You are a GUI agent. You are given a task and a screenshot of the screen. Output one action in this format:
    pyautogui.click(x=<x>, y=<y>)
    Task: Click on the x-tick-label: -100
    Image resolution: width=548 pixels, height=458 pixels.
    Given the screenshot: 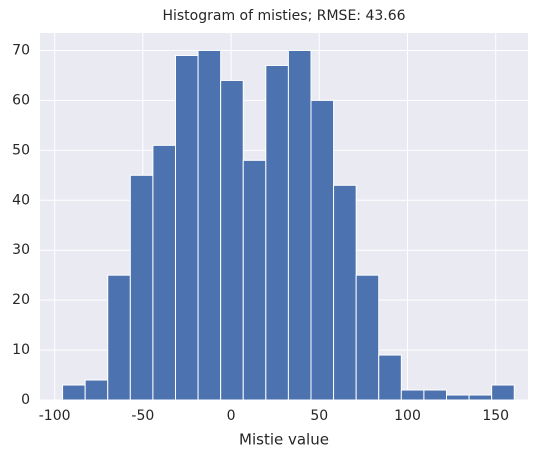 What is the action you would take?
    pyautogui.click(x=55, y=416)
    